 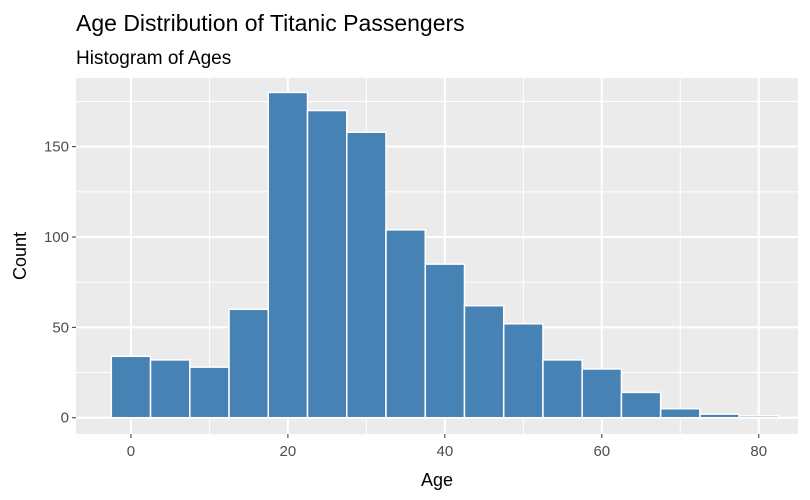 What do you see at coordinates (60, 283) in the screenshot?
I see `y-axis: 0 50 100 150` at bounding box center [60, 283].